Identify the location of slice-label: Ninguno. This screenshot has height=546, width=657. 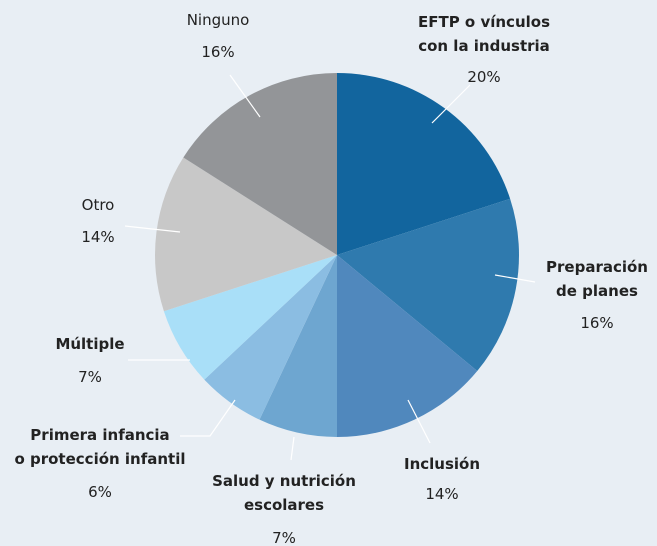
(218, 20).